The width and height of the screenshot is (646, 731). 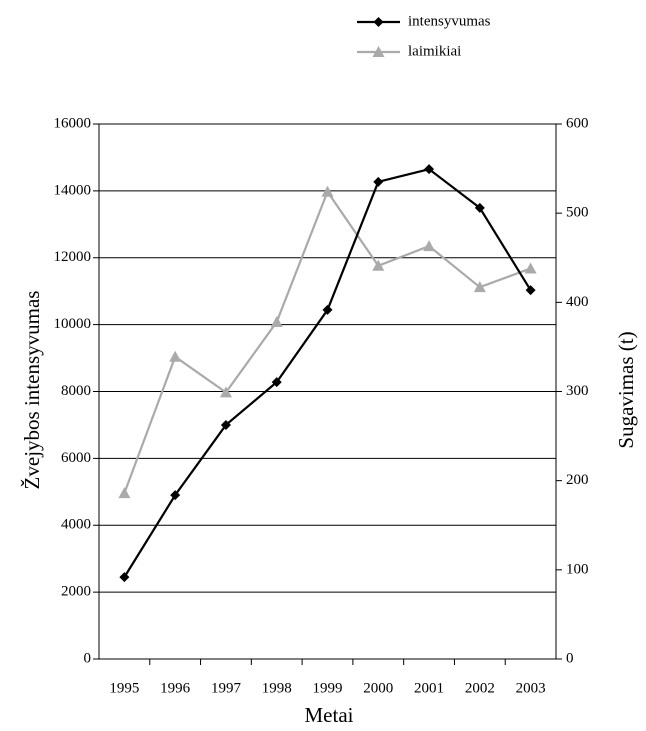 I want to click on y-tick-label: 2000, so click(x=76, y=592).